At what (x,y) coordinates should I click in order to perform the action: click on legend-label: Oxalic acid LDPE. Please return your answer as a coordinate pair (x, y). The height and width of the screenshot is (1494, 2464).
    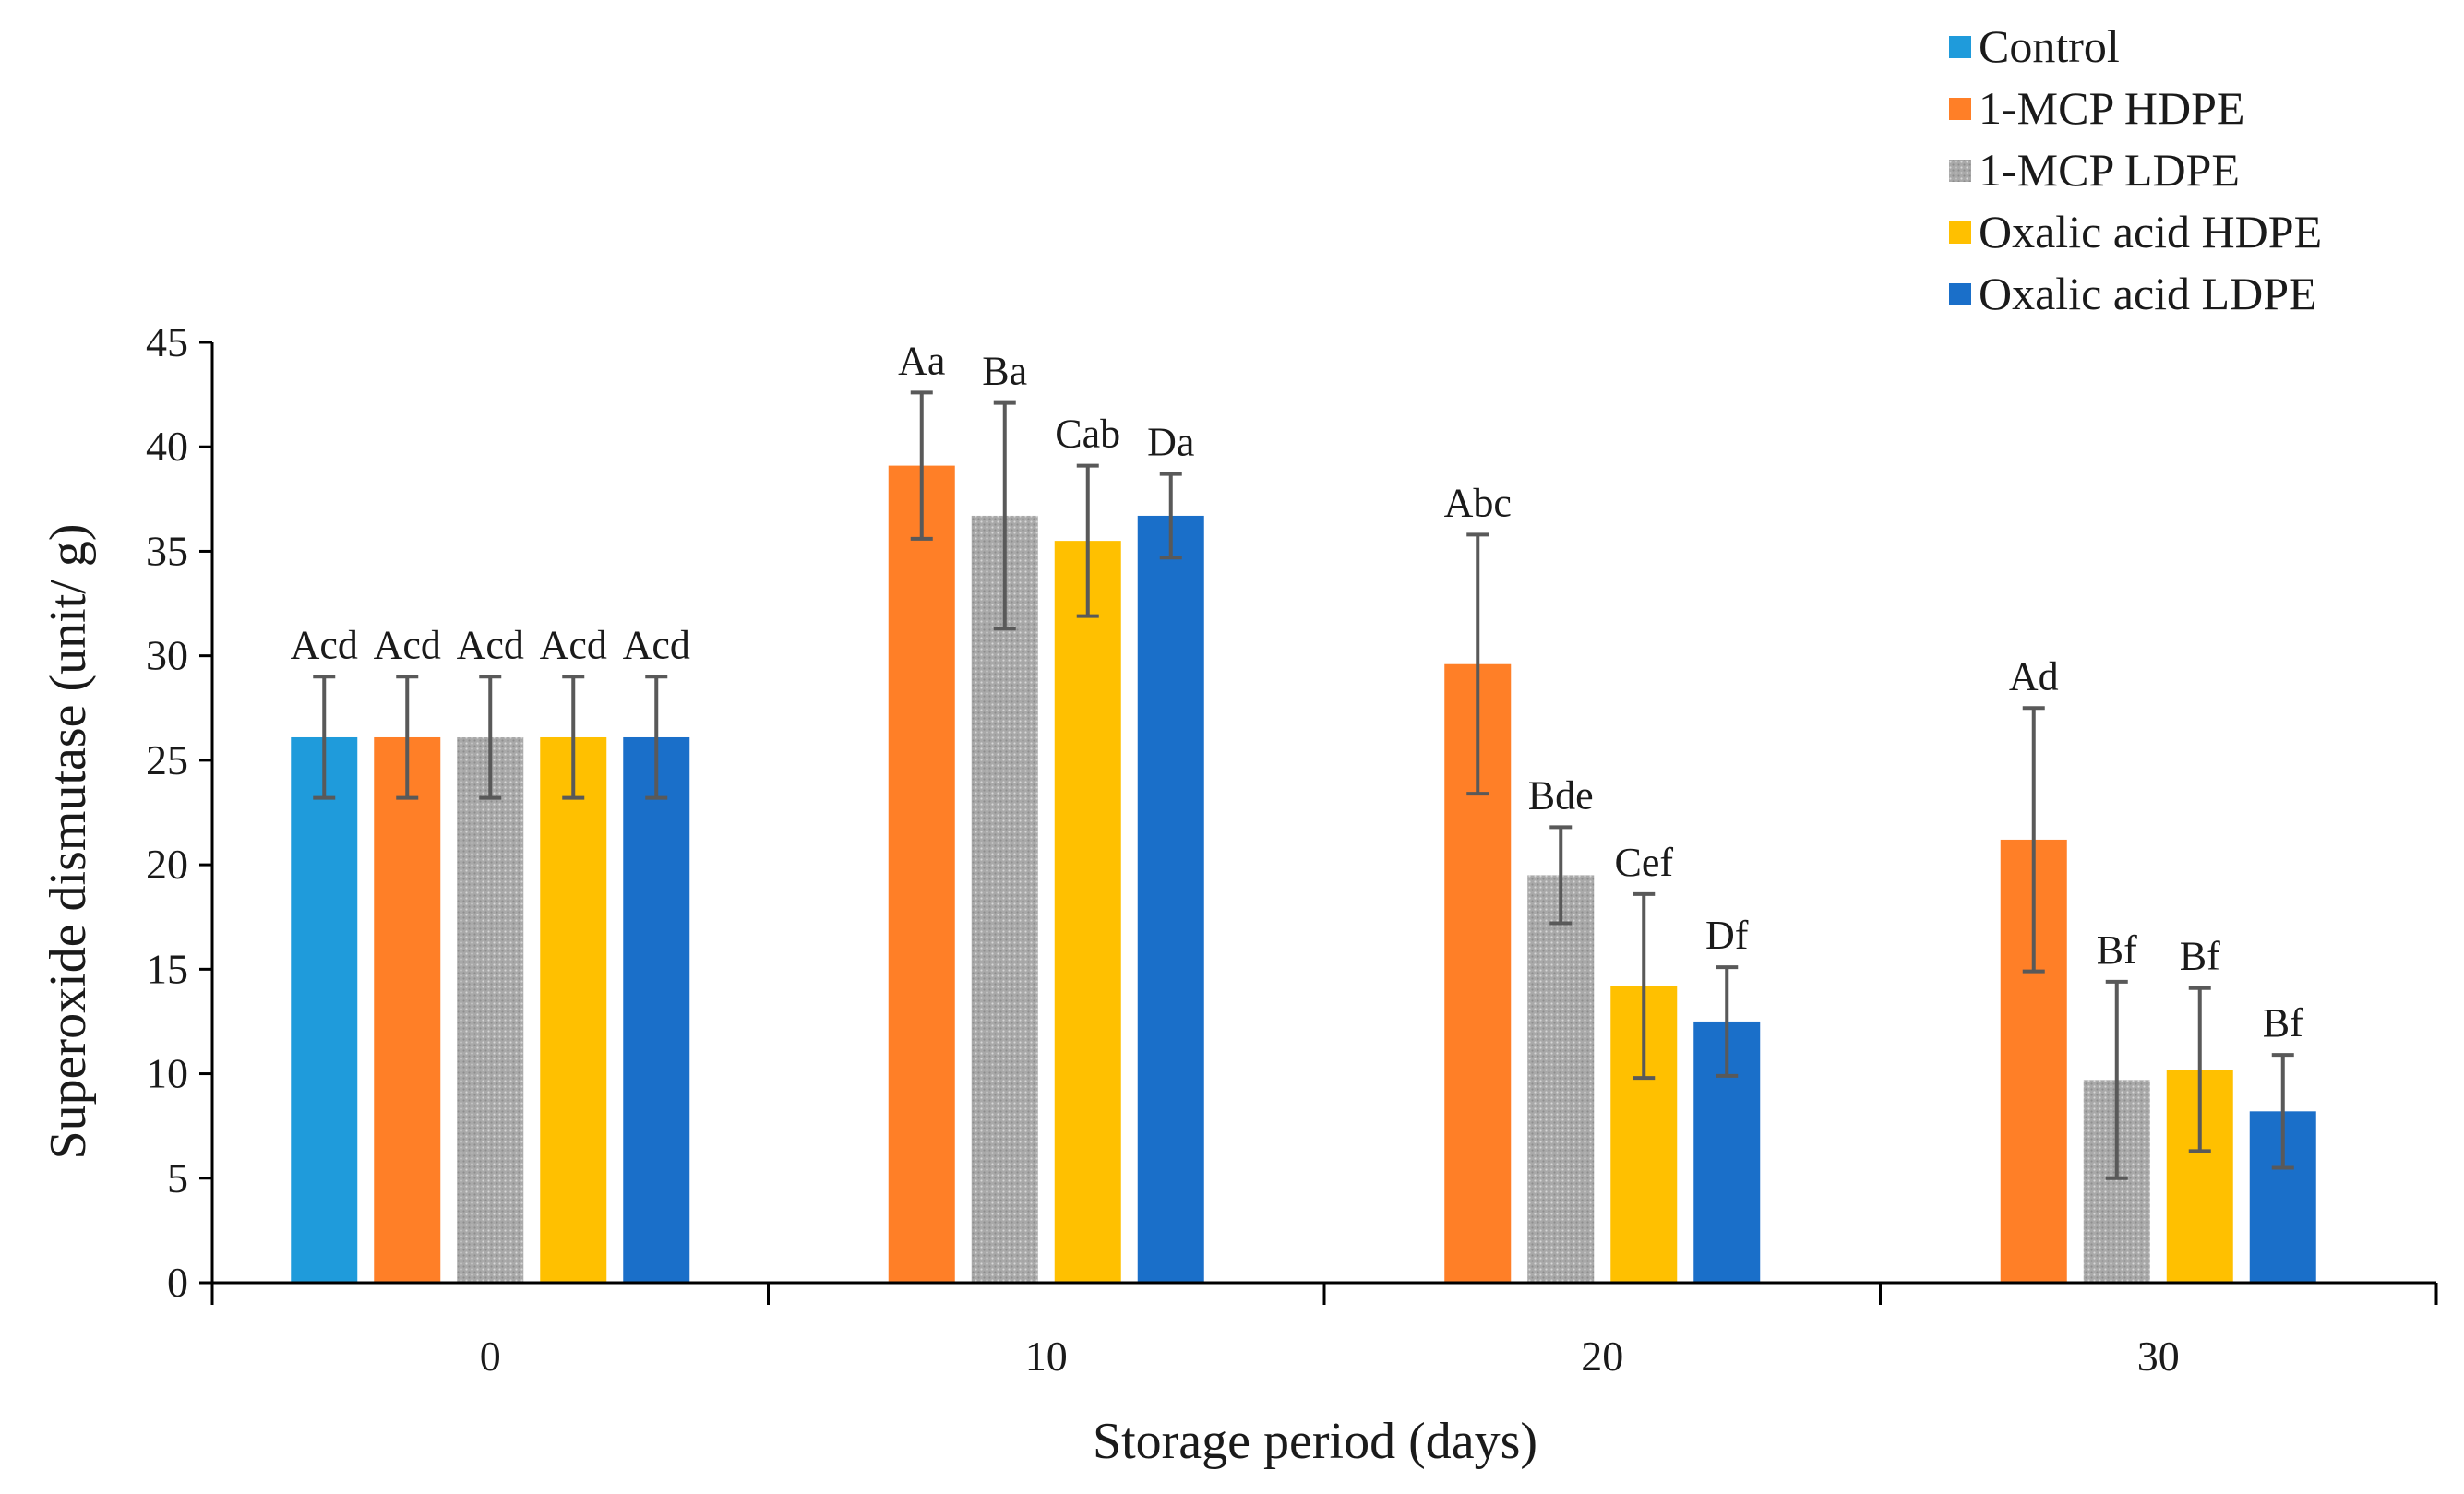
    Looking at the image, I should click on (2148, 293).